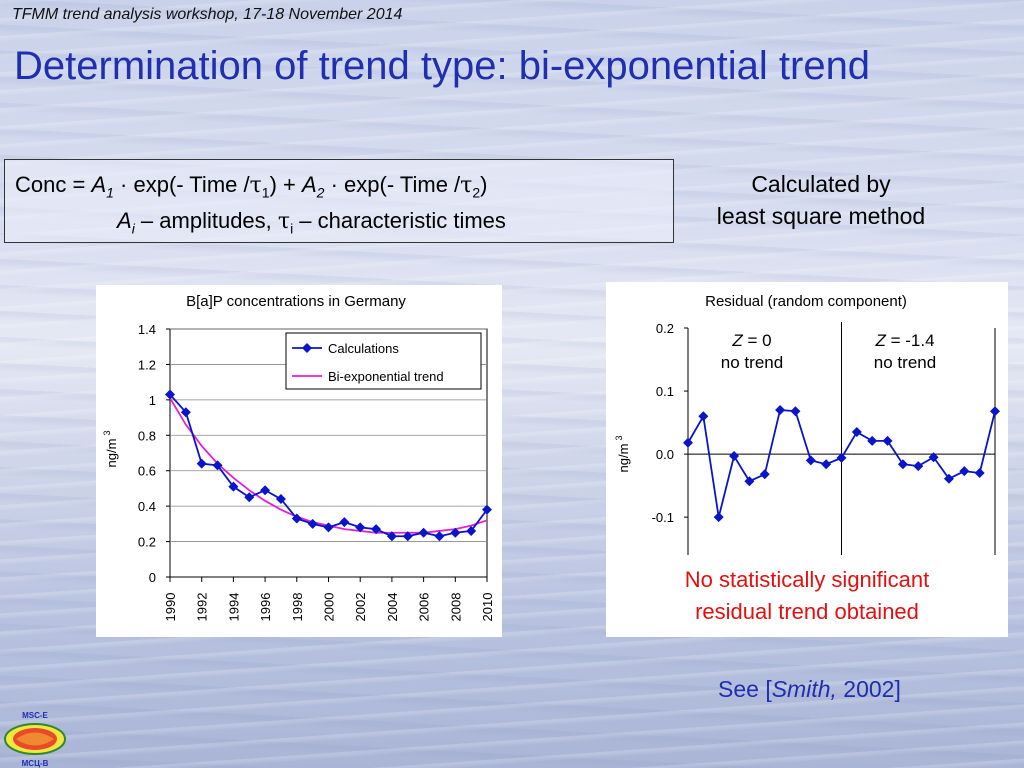  What do you see at coordinates (297, 607) in the screenshot?
I see `x-tick-label: 1998` at bounding box center [297, 607].